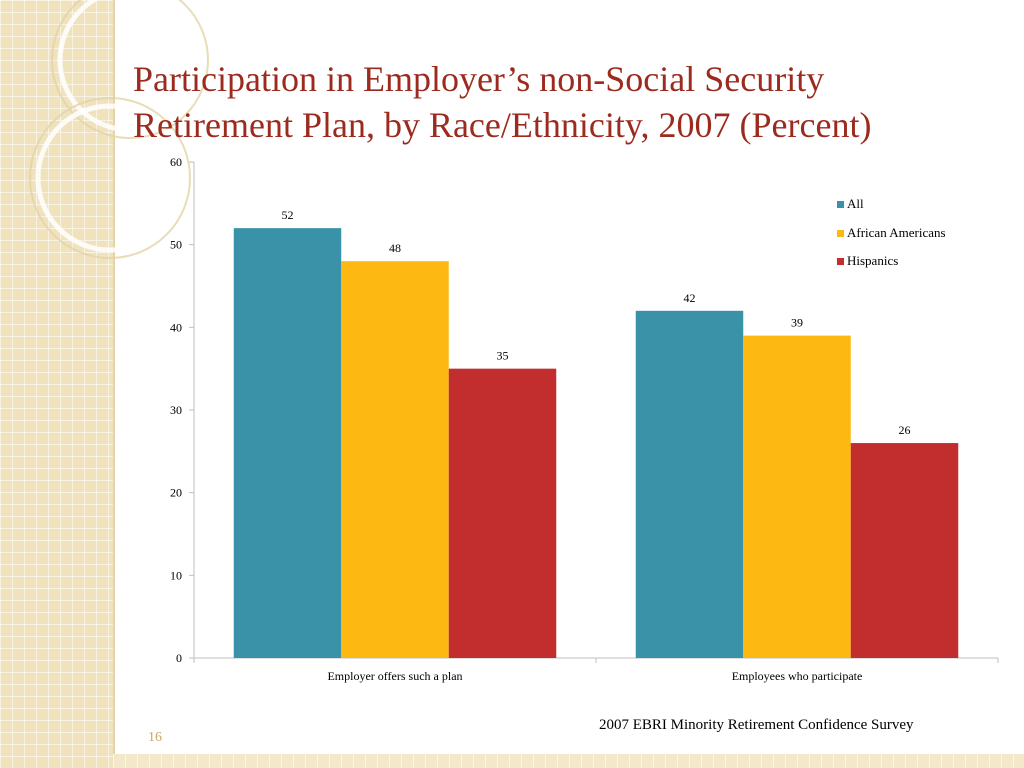 The width and height of the screenshot is (1024, 768). Describe the element at coordinates (797, 323) in the screenshot. I see `data-label: 39` at that location.